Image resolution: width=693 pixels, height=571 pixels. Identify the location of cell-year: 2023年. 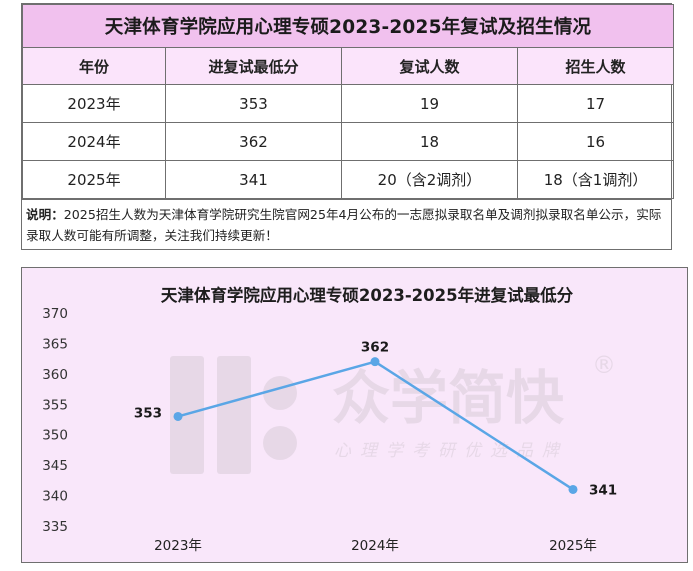
(94, 103).